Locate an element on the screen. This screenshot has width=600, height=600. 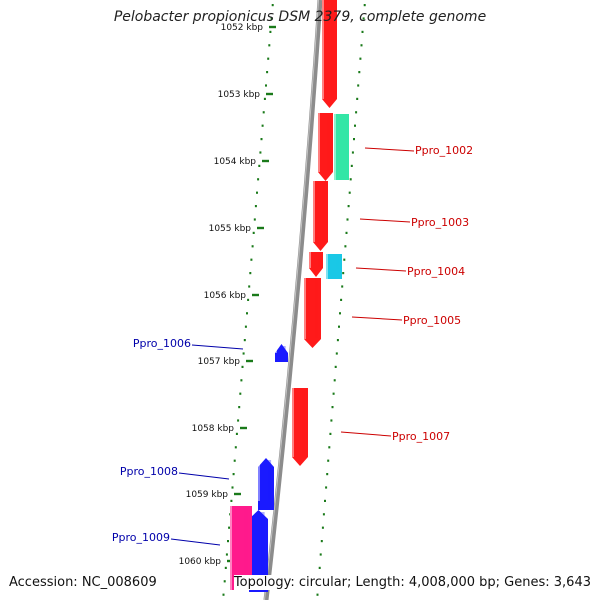
gene-label: Ppro_1009 is located at coordinates (141, 537).